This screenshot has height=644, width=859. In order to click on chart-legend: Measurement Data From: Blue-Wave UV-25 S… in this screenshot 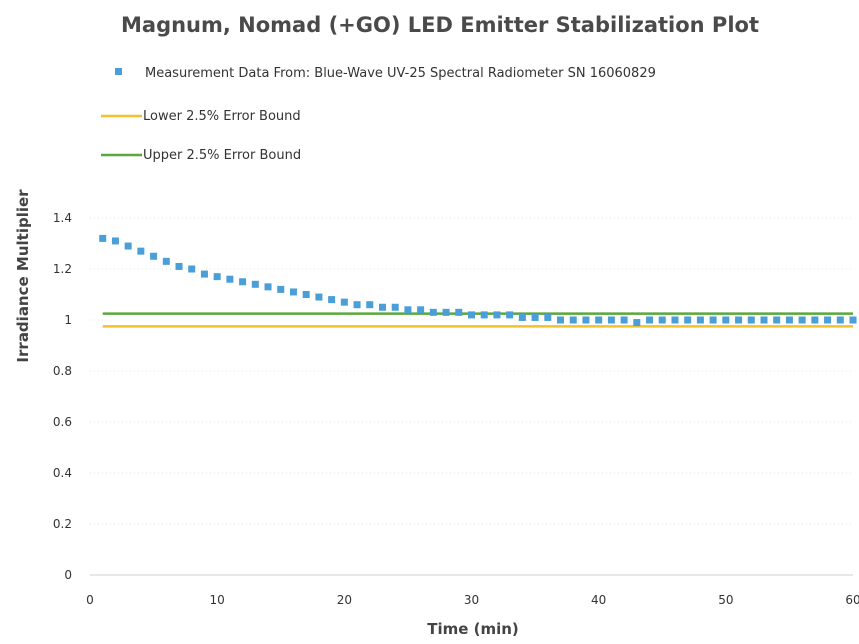, I will do `click(378, 114)`.